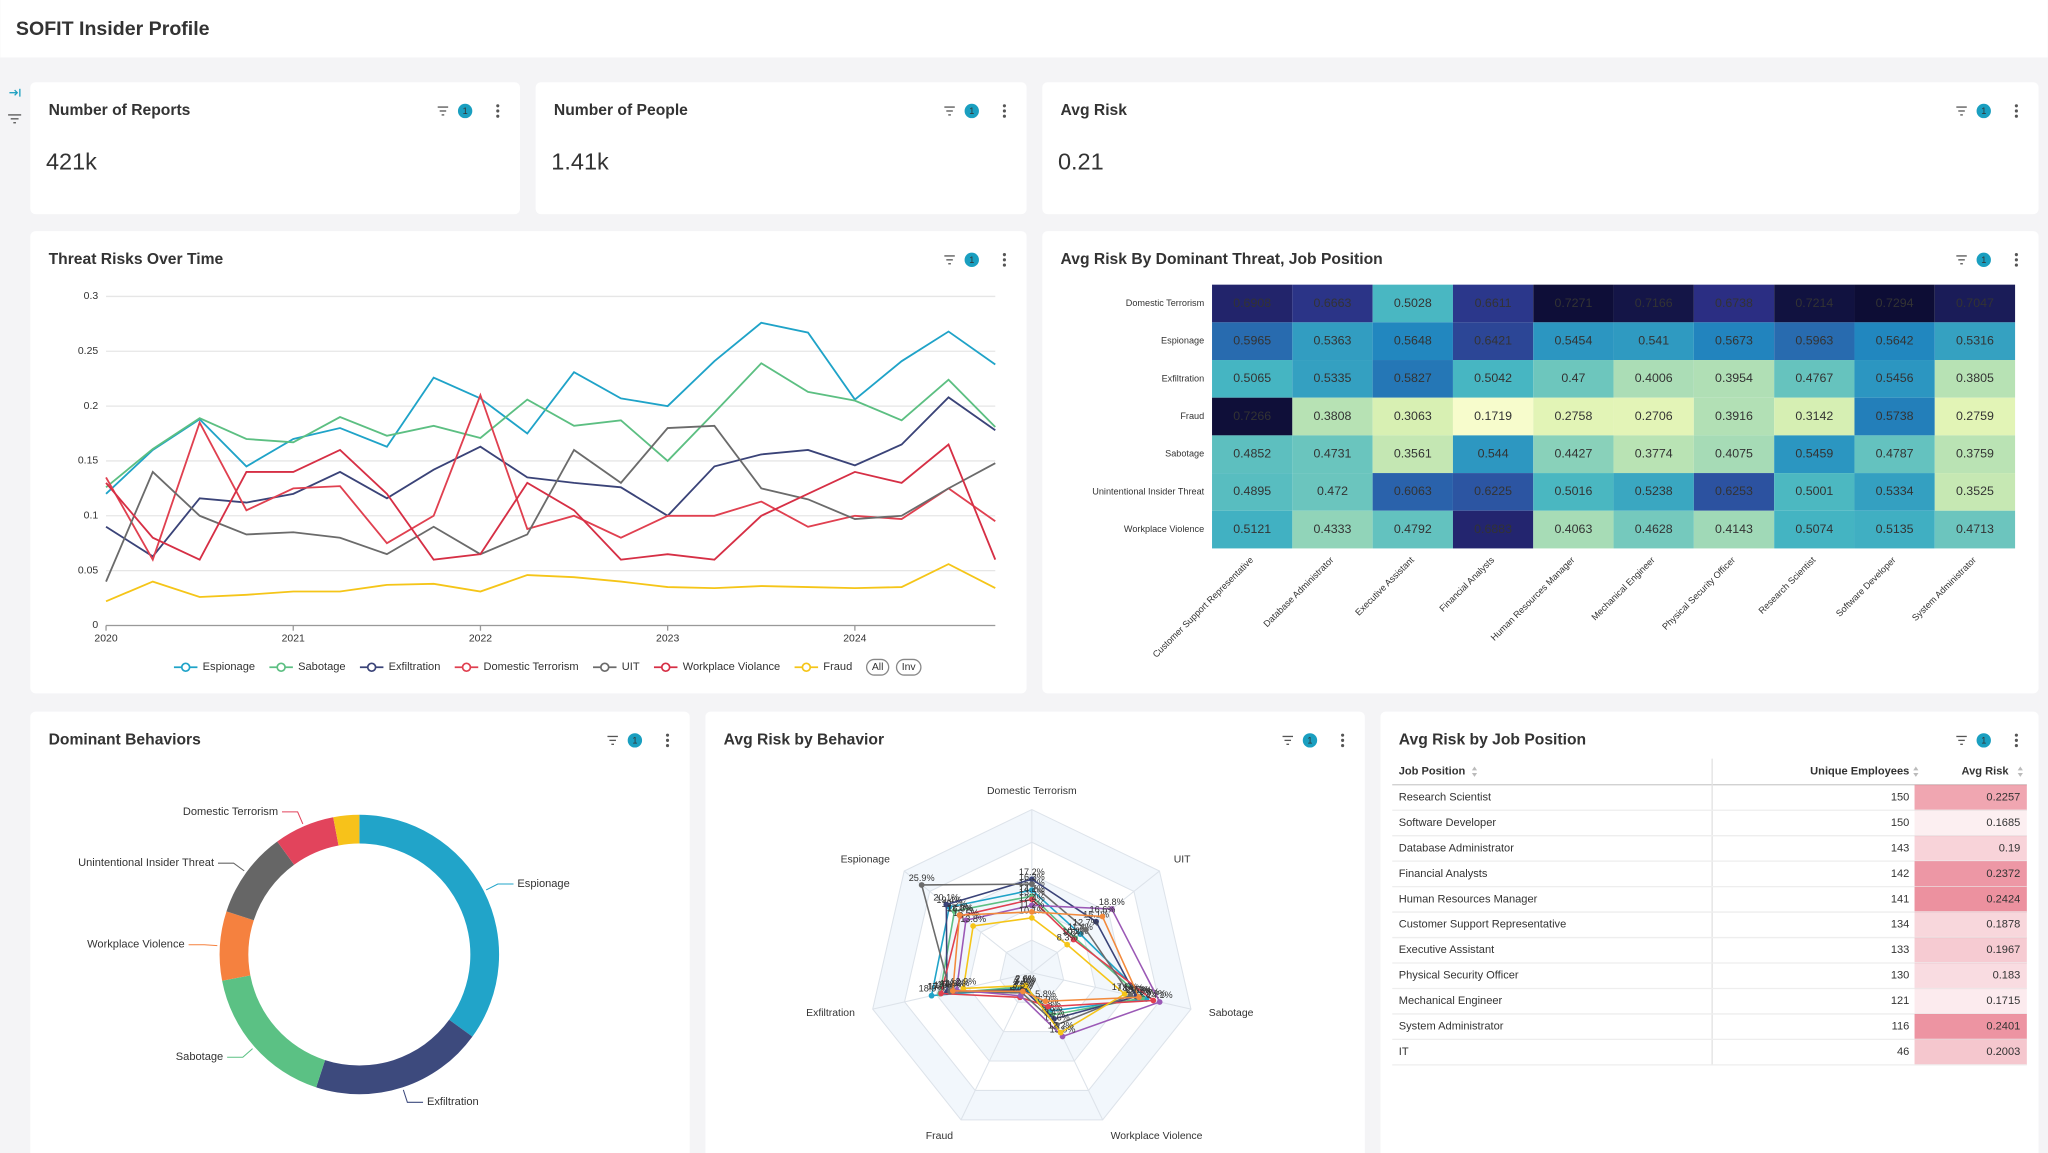  I want to click on cell-label: 0.3808, so click(1333, 416).